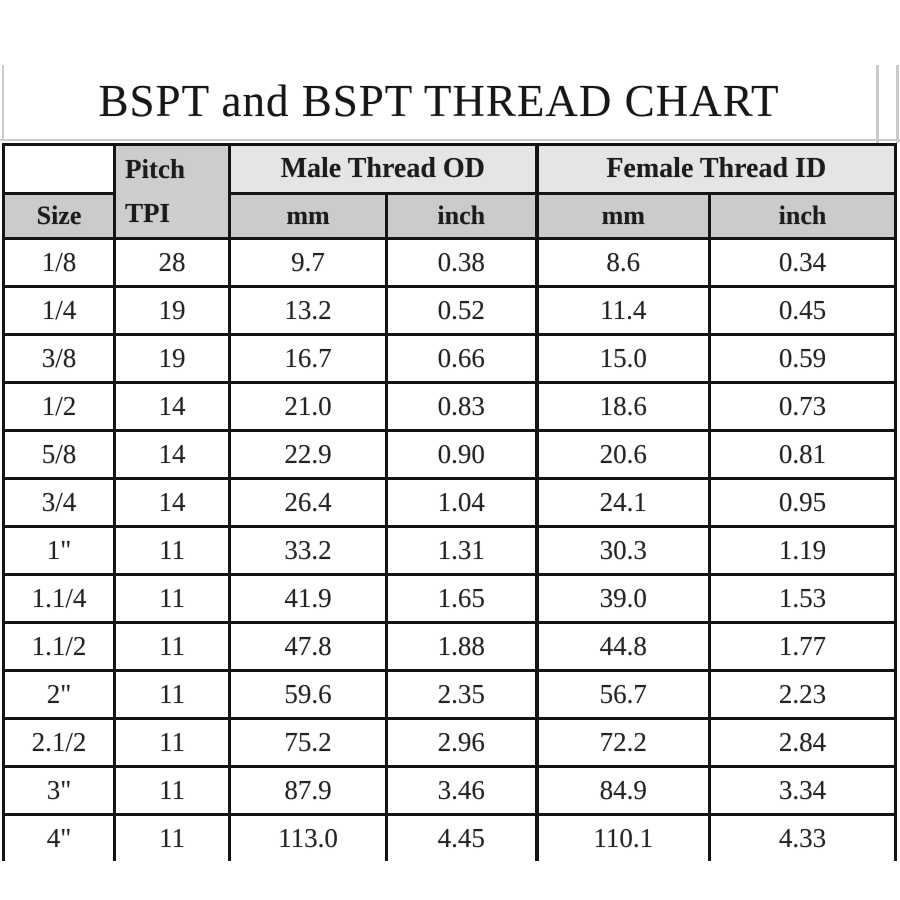  What do you see at coordinates (623, 262) in the screenshot?
I see `table-cell: 8.6` at bounding box center [623, 262].